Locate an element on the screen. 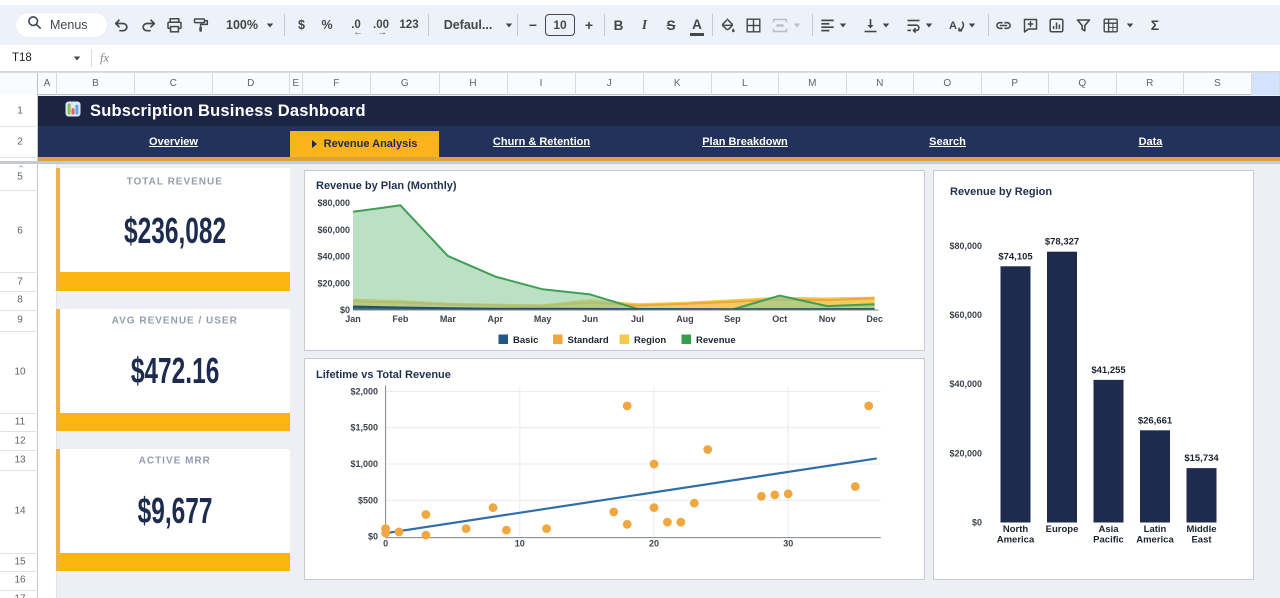 This screenshot has height=598, width=1280. zoom-caret-icon is located at coordinates (270, 25).